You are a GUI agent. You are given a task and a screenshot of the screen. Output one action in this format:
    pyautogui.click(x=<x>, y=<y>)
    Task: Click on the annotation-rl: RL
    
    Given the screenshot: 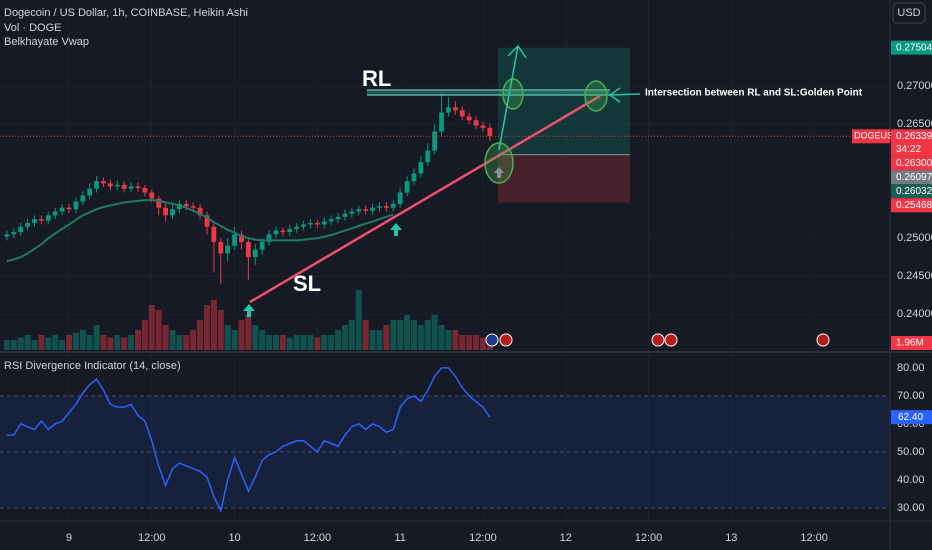 What is the action you would take?
    pyautogui.click(x=376, y=78)
    